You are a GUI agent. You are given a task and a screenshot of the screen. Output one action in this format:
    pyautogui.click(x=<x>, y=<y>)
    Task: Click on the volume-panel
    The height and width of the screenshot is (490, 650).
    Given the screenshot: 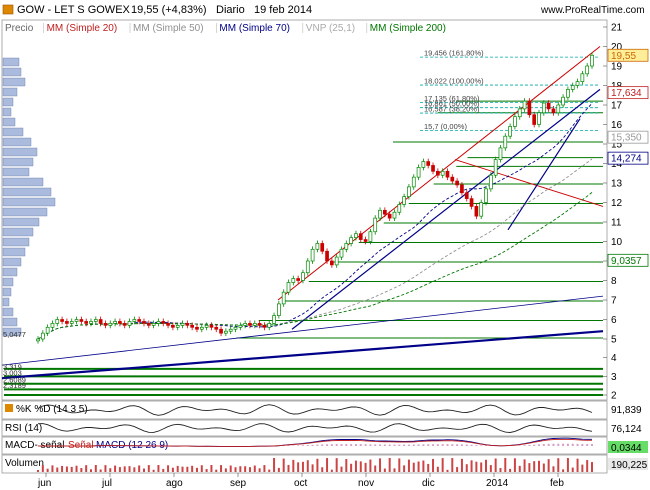 What is the action you would take?
    pyautogui.click(x=304, y=464)
    